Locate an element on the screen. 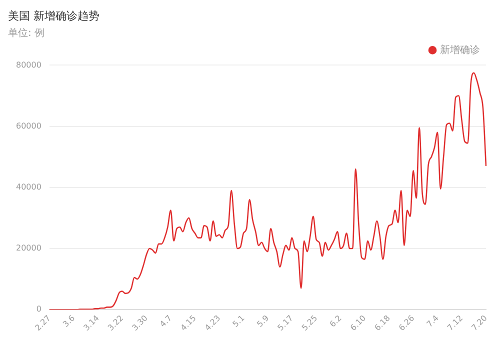 The width and height of the screenshot is (500, 341). y-tick-label: 40000 is located at coordinates (29, 187).